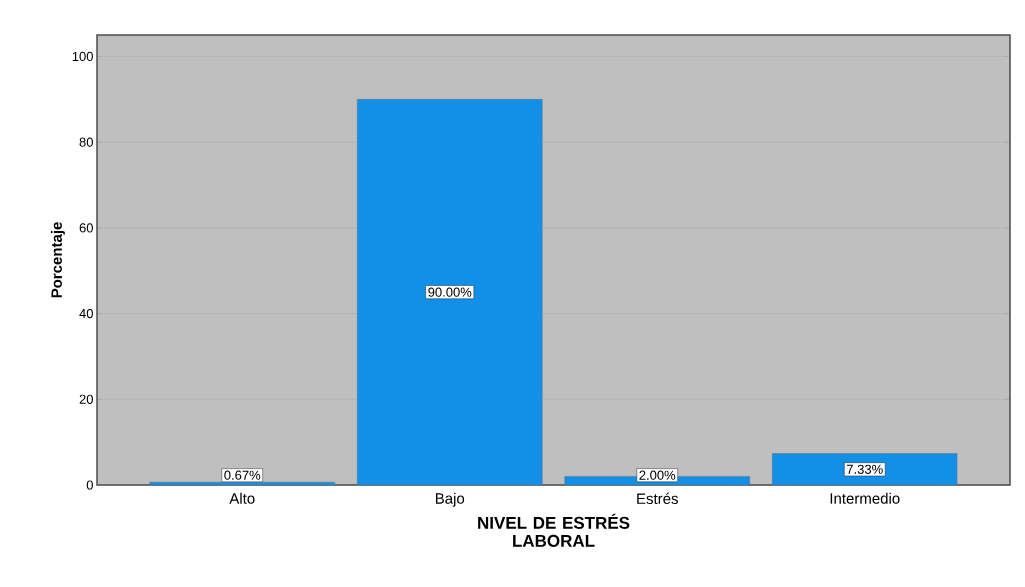  Describe the element at coordinates (657, 498) in the screenshot. I see `x-tick-label: Estrés` at that location.